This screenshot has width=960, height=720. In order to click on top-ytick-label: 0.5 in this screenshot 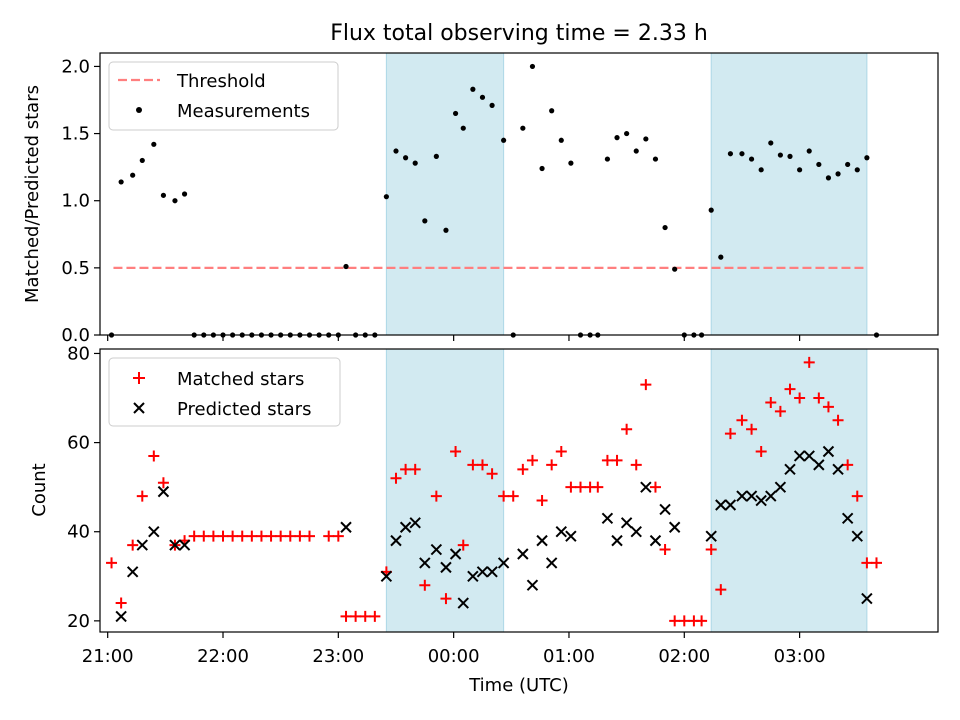, I will do `click(75, 268)`.